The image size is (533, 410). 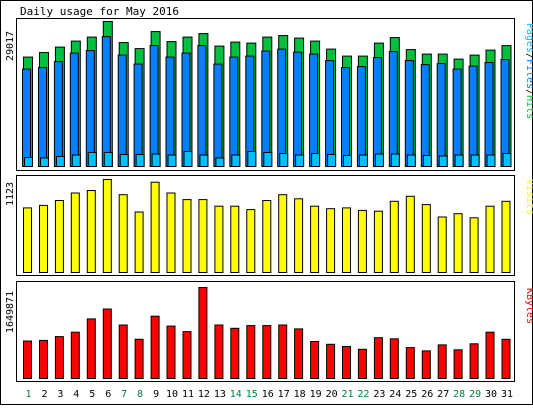 I want to click on day-label: 23, so click(x=379, y=394).